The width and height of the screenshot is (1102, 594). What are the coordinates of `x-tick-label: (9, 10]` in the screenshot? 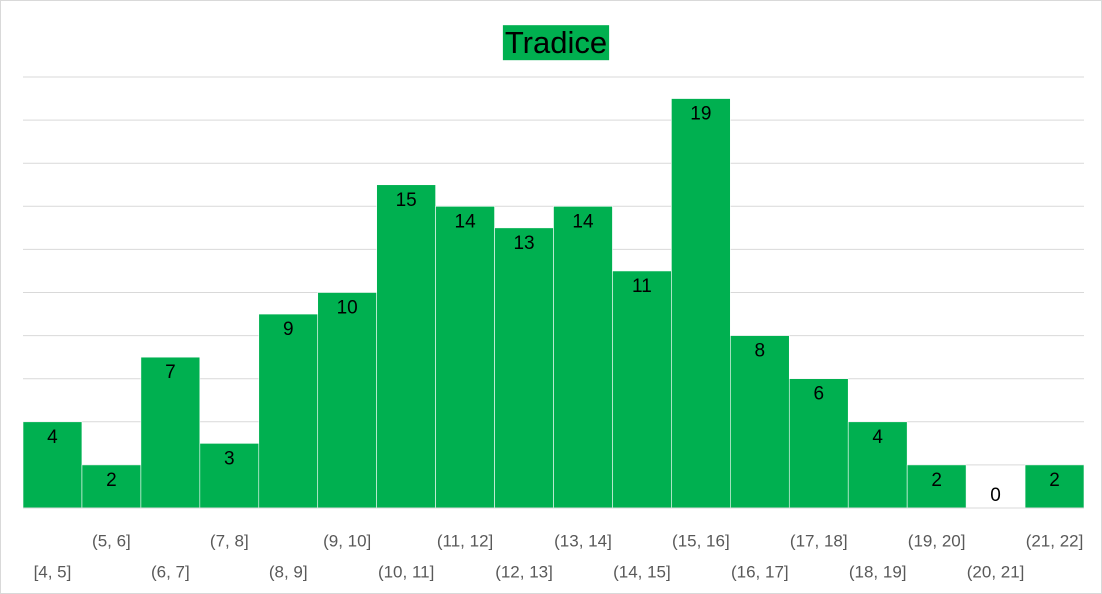 It's located at (347, 540).